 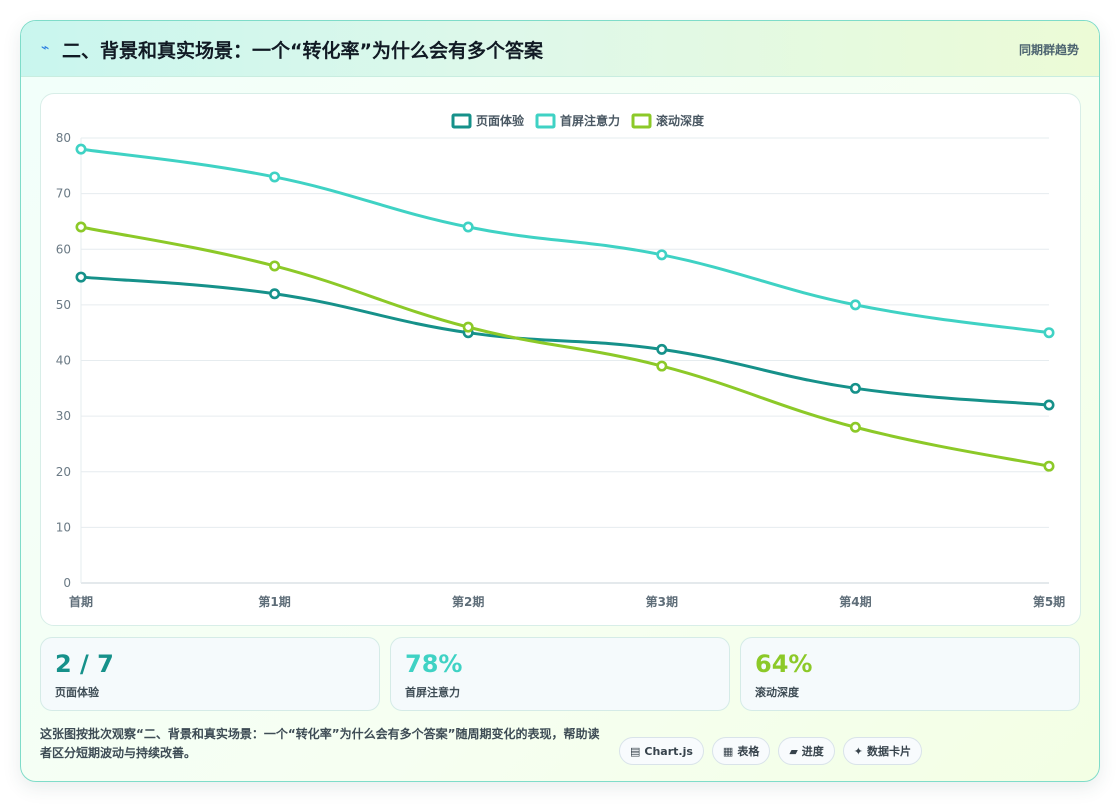 I want to click on y-tick-label: 70, so click(x=63, y=194).